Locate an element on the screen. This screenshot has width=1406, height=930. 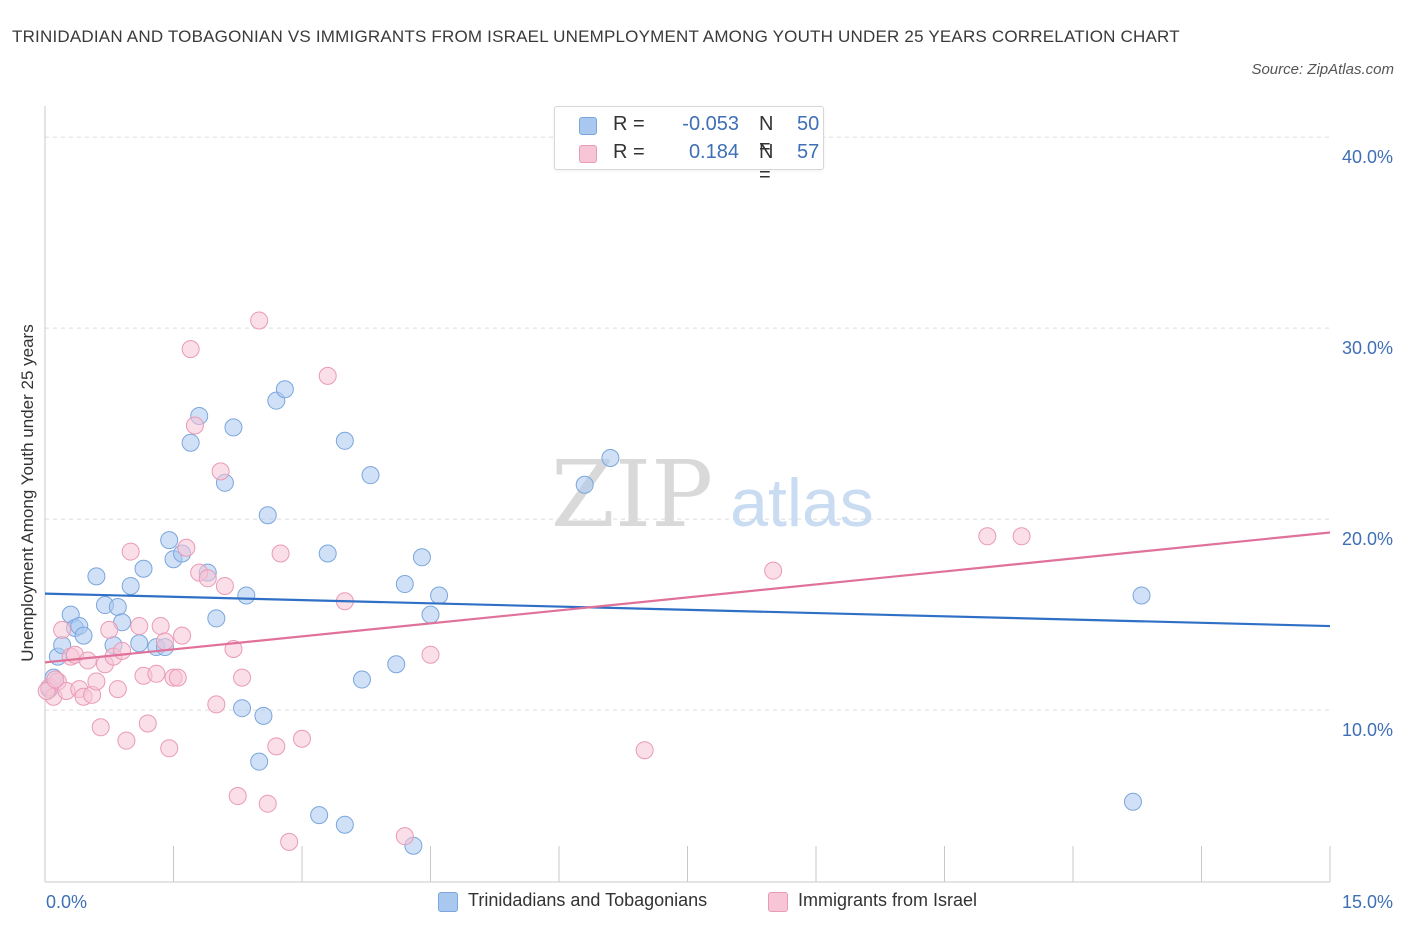
trend-line-israel is located at coordinates (687, 597).